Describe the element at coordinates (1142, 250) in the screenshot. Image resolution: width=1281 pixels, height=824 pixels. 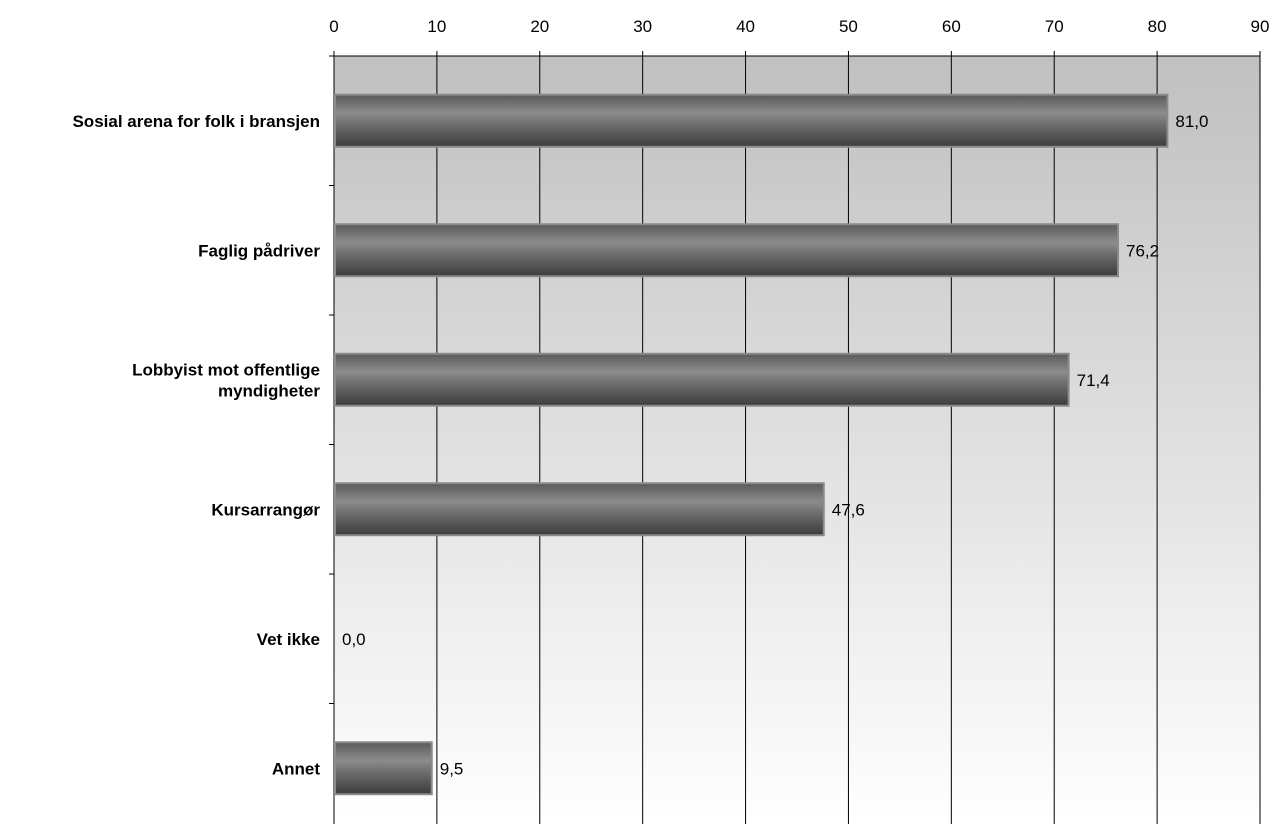
I see `data-label: 76,2` at that location.